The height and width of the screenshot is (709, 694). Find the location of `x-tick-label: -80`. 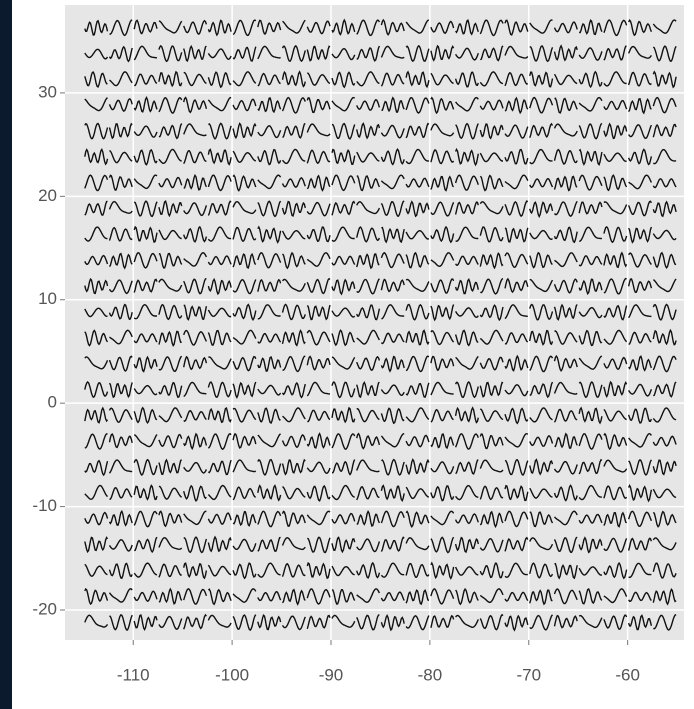

x-tick-label: -80 is located at coordinates (430, 674).